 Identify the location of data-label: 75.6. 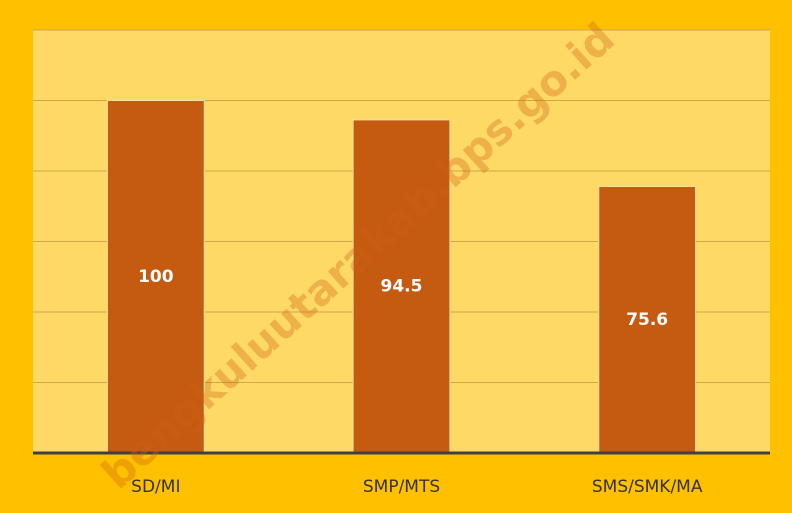
(647, 320).